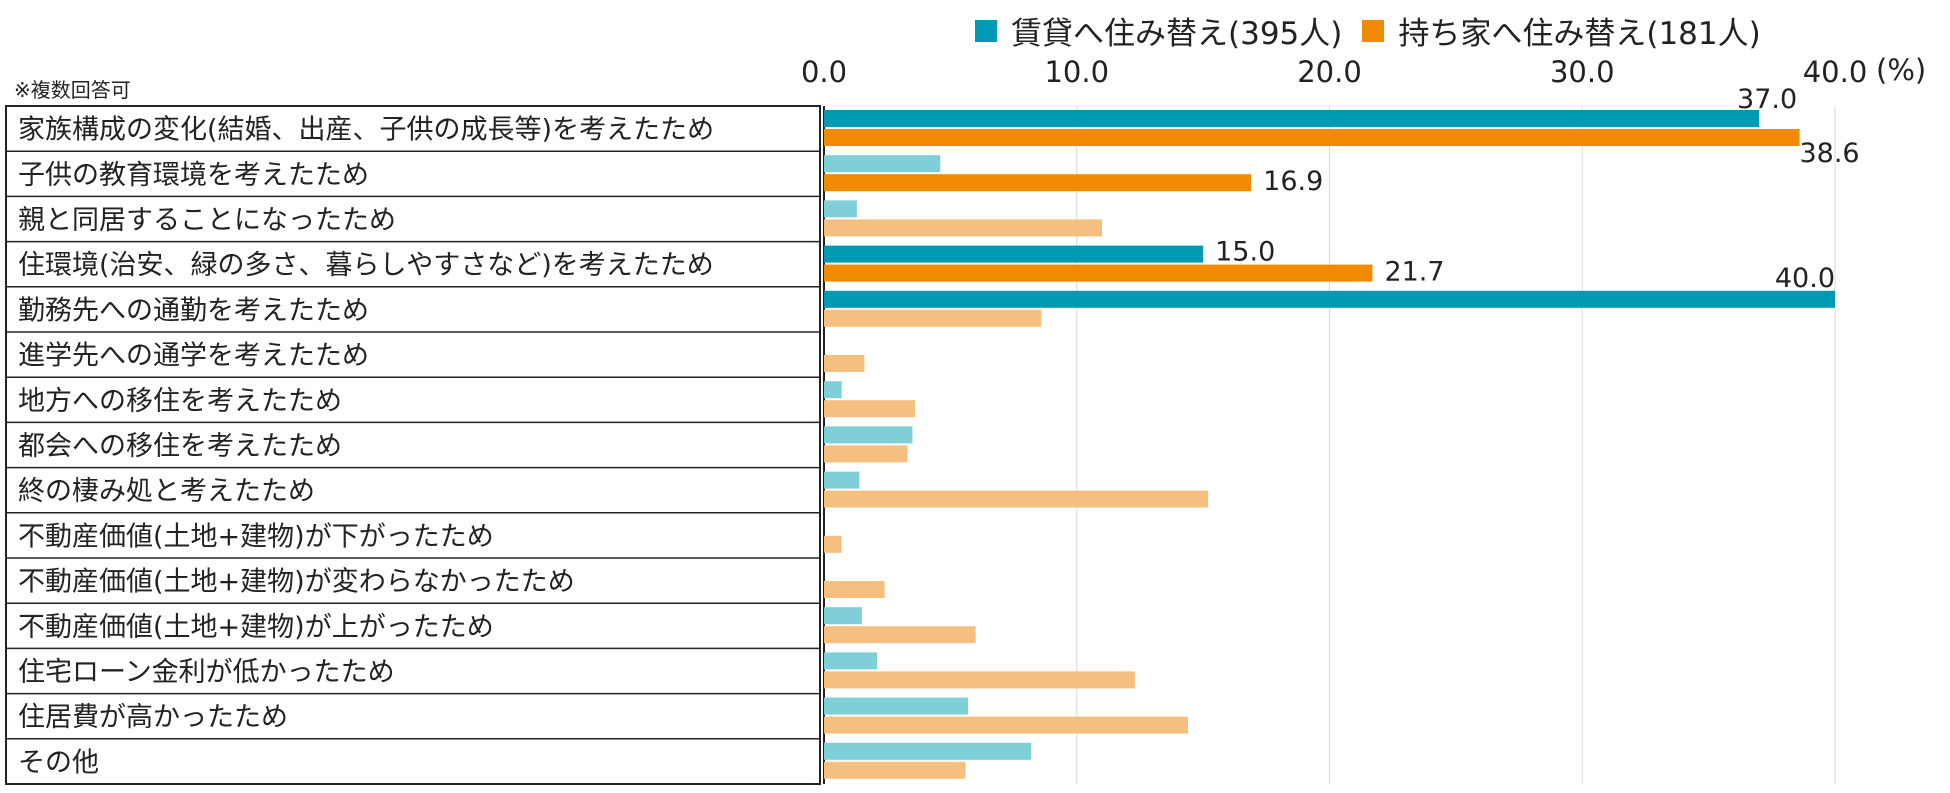 The width and height of the screenshot is (1950, 793). Describe the element at coordinates (180, 401) in the screenshot. I see `category-label: 地方への移住を考えたため` at that location.